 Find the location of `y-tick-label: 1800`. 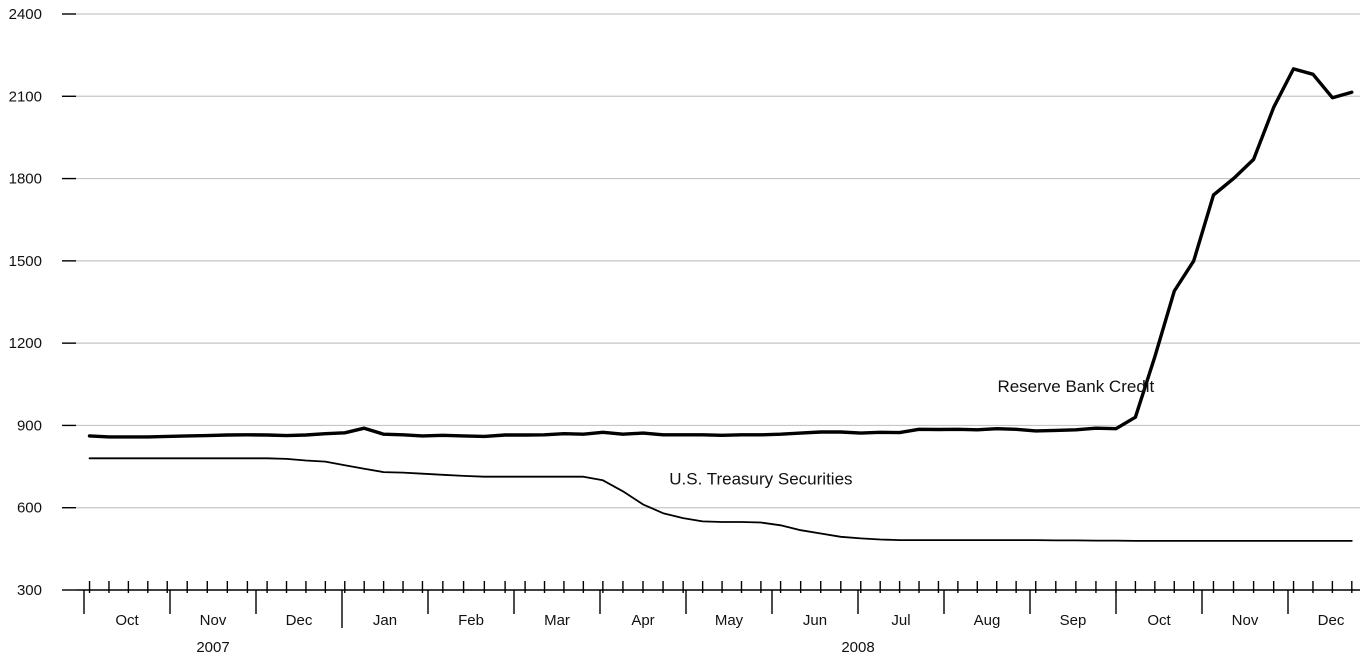

y-tick-label: 1800 is located at coordinates (25, 179).